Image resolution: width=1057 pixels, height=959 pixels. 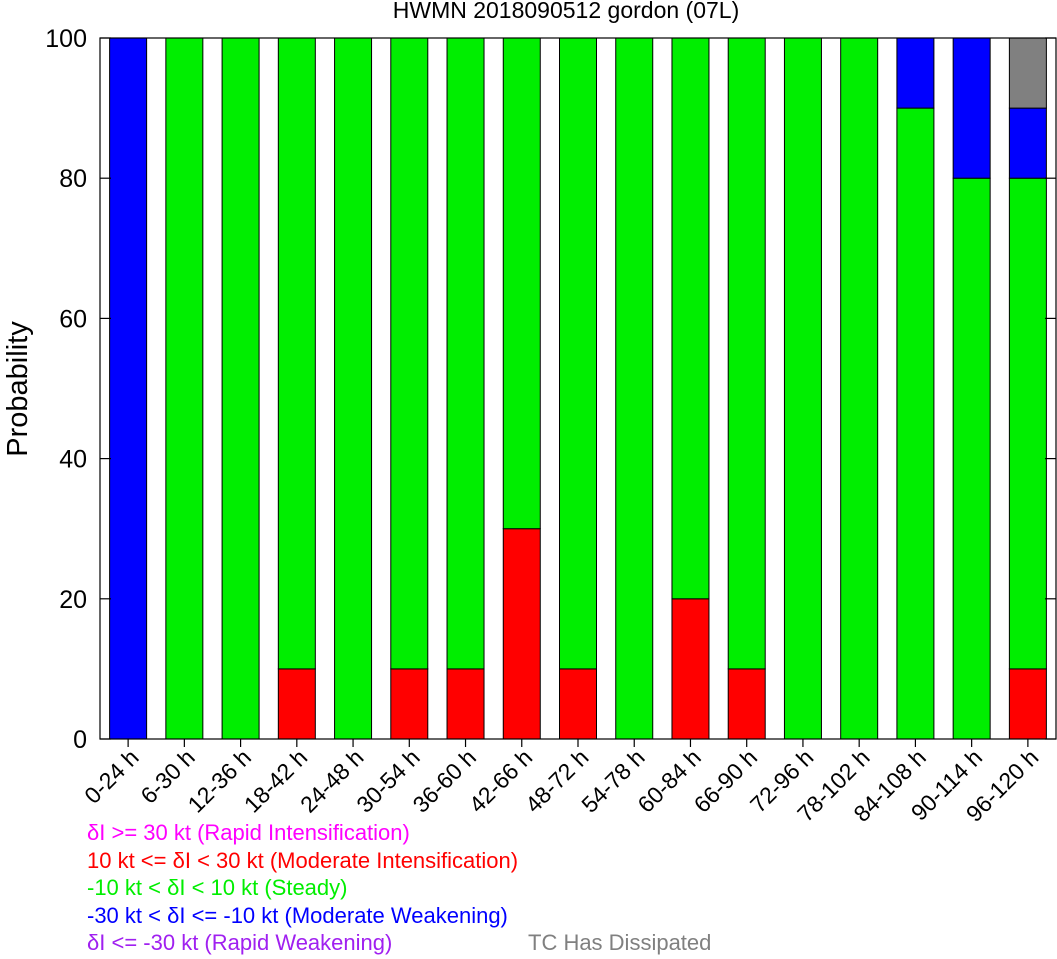 I want to click on y-tick-label: 80, so click(x=73, y=179).